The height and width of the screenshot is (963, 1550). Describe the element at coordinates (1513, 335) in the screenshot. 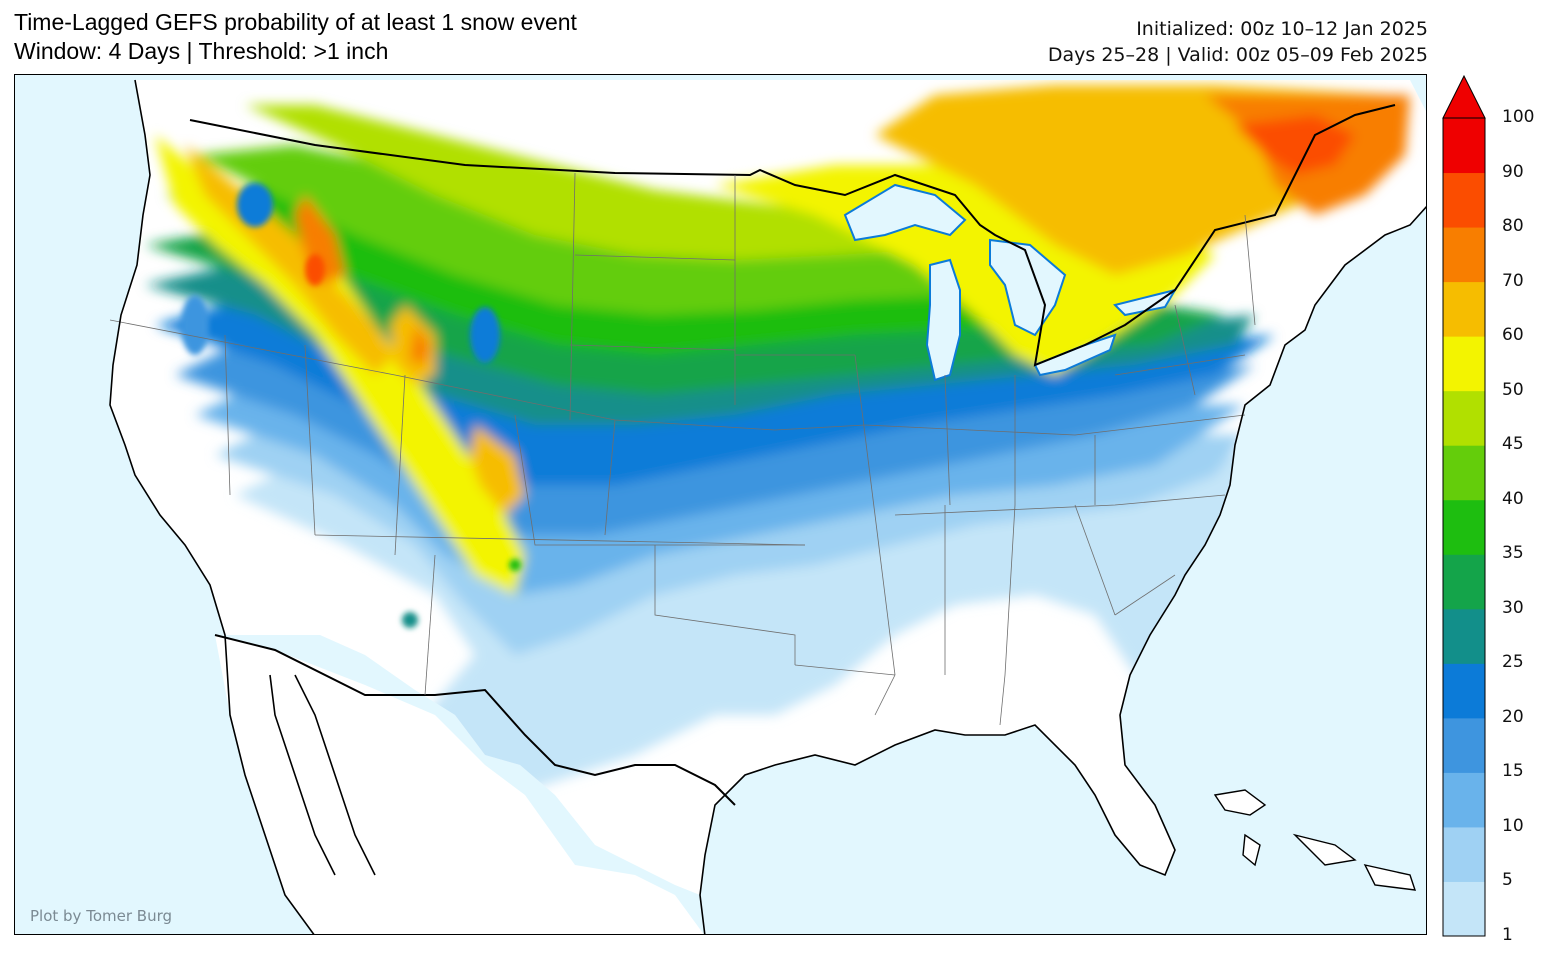

I see `colorbar-tick-label: 60` at that location.